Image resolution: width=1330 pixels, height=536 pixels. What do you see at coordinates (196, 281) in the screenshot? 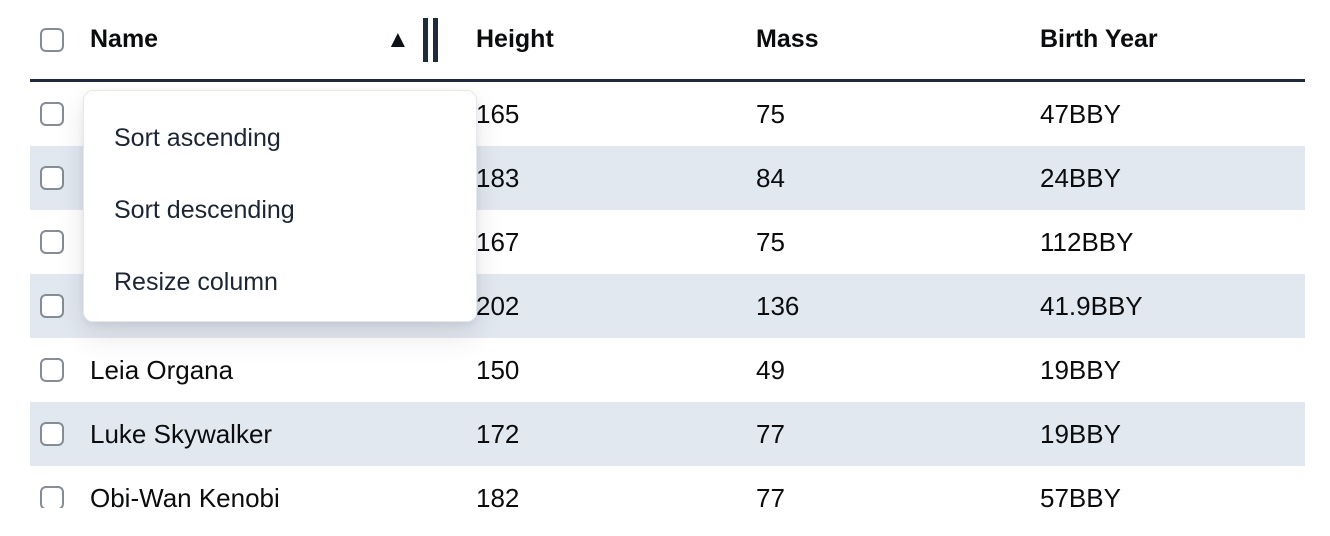
I see `context-menu-item-resize-column: Resize column` at bounding box center [196, 281].